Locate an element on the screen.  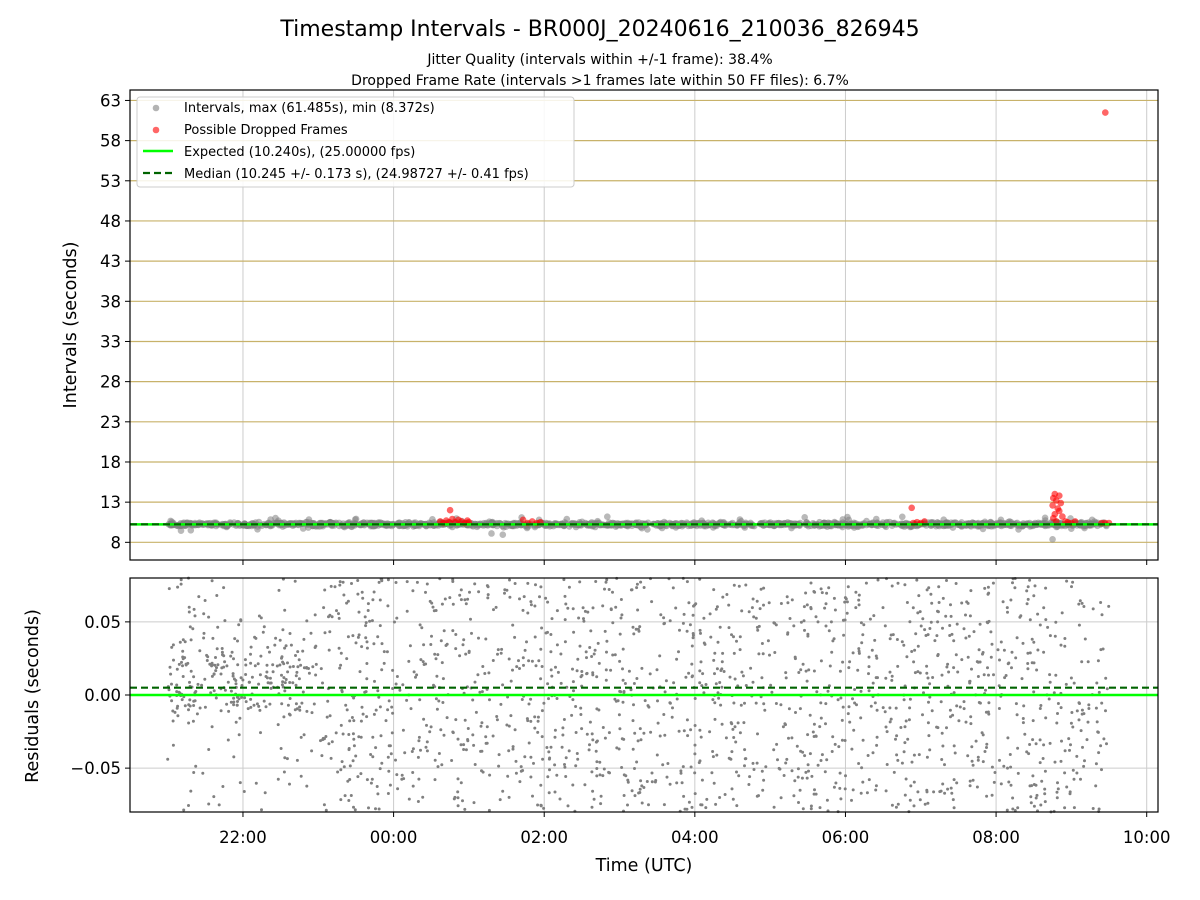
x-tick-label: 04:00 is located at coordinates (695, 837).